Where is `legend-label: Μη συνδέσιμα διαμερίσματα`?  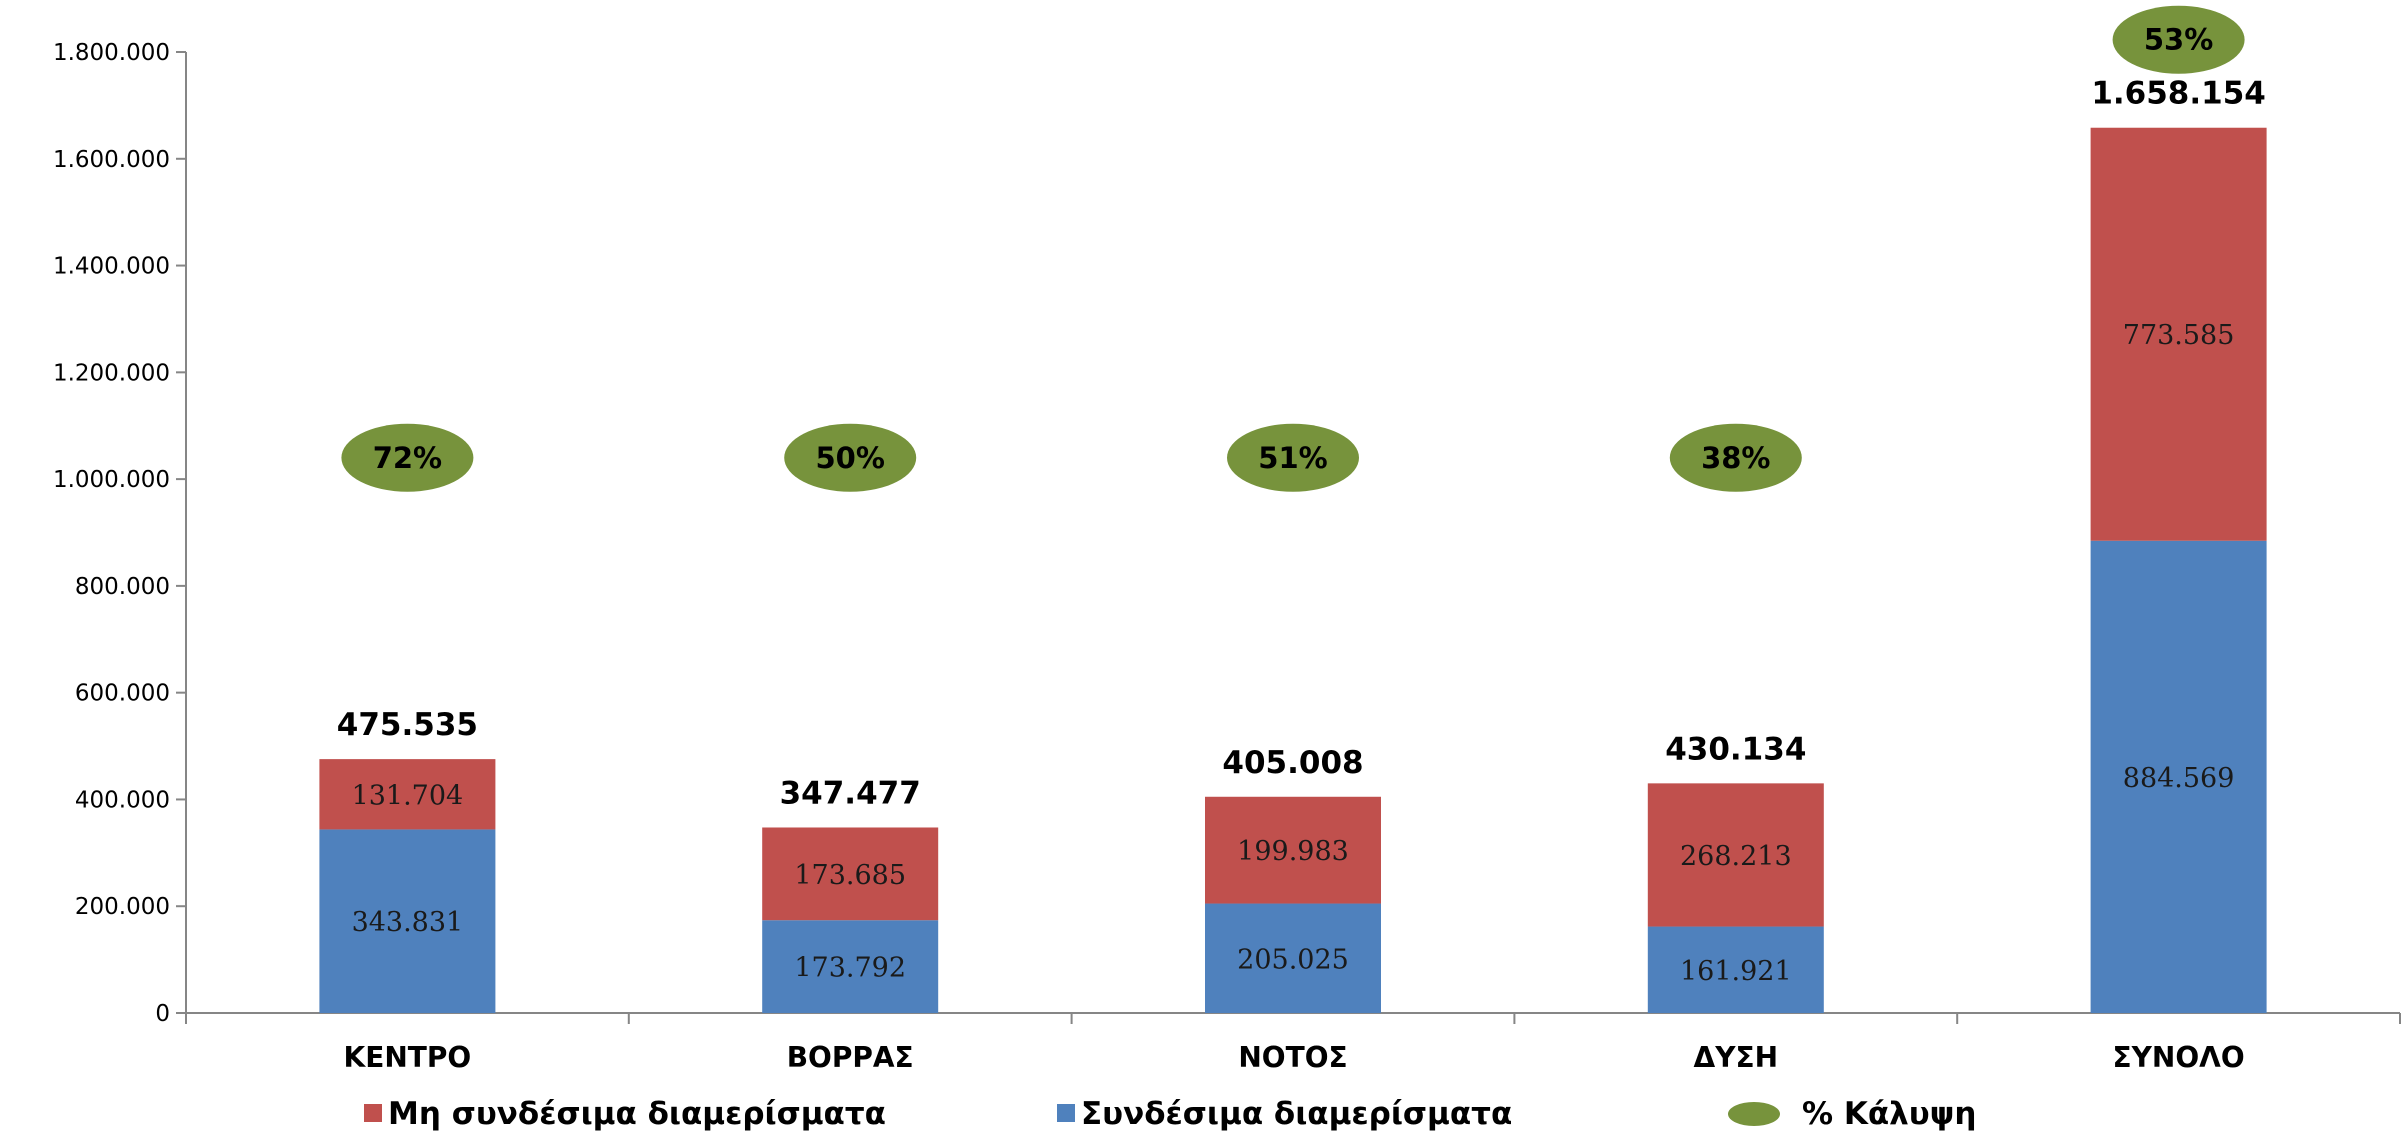
legend-label: Μη συνδέσιμα διαμερίσματα is located at coordinates (637, 1114).